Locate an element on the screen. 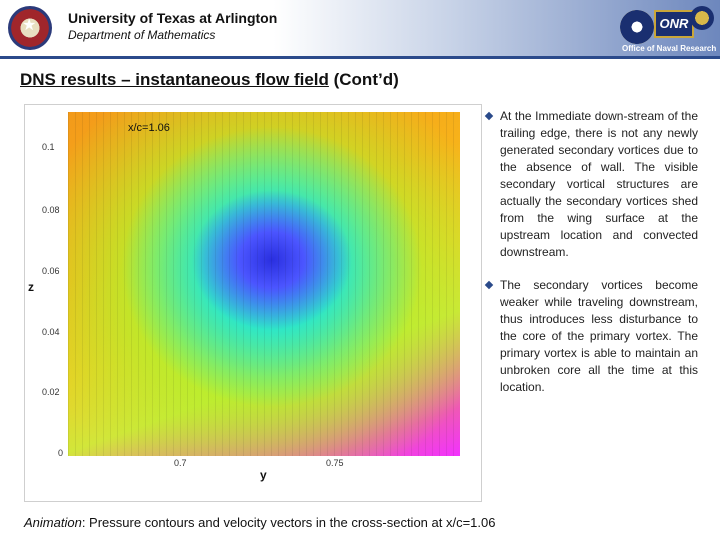 Image resolution: width=720 pixels, height=540 pixels. star-icon: ★ is located at coordinates (29, 25).